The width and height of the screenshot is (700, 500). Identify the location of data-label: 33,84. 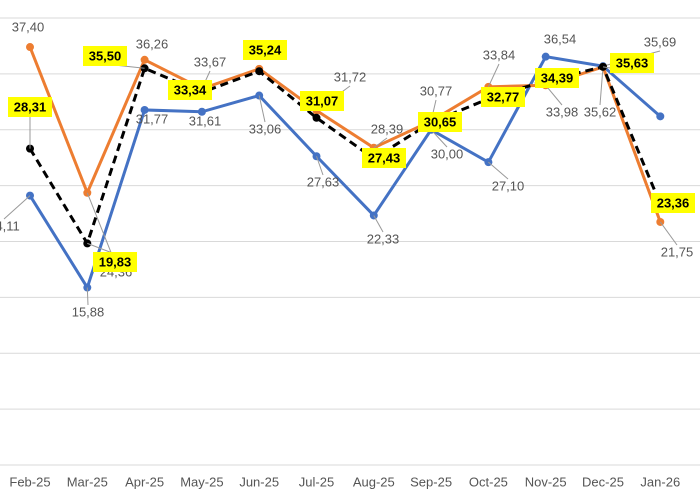
(499, 54).